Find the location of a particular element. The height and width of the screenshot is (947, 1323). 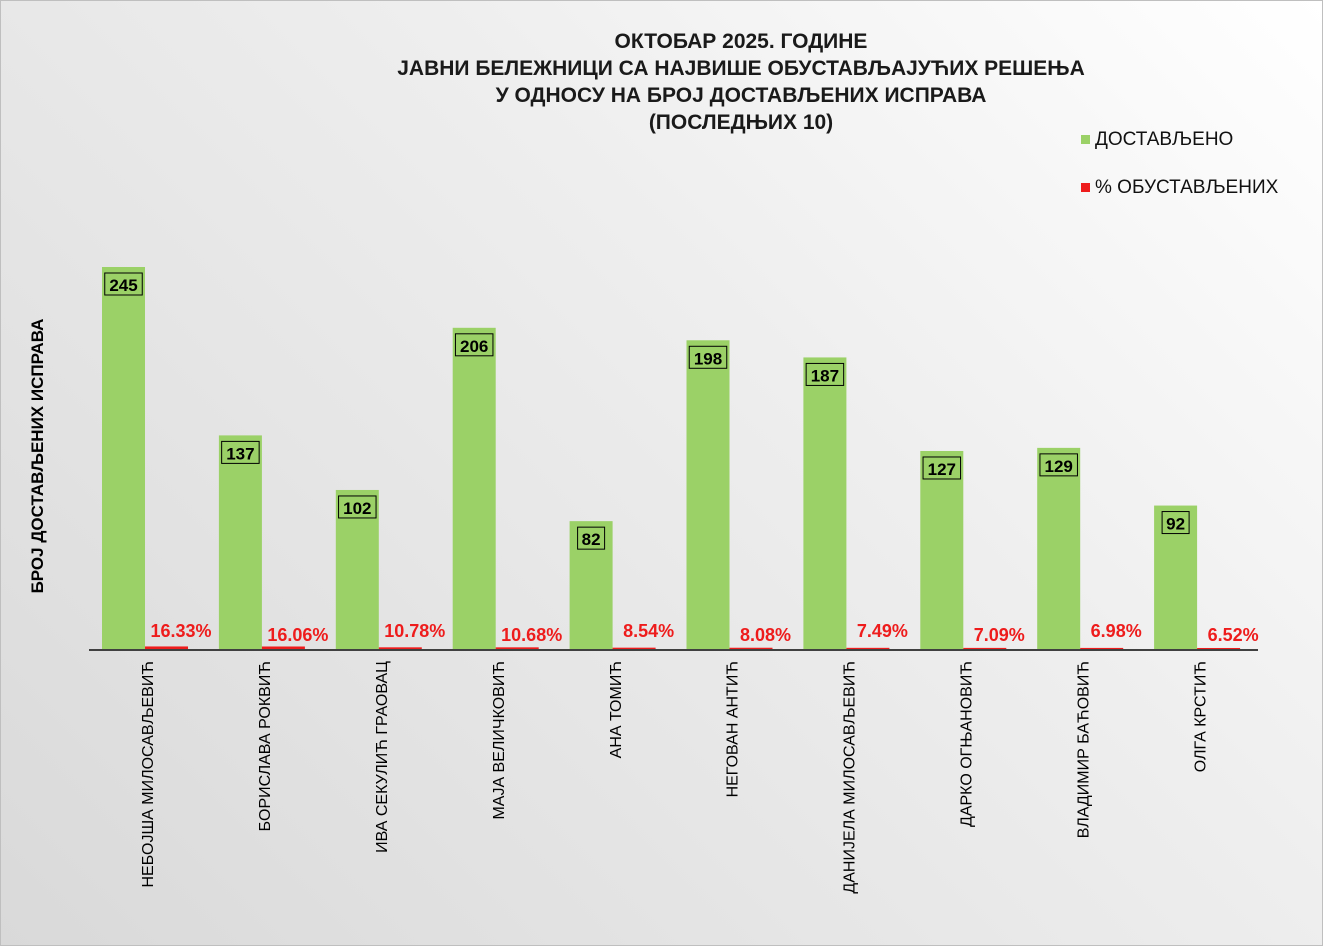

data-label-suspended-percent: 10.78% is located at coordinates (414, 631).